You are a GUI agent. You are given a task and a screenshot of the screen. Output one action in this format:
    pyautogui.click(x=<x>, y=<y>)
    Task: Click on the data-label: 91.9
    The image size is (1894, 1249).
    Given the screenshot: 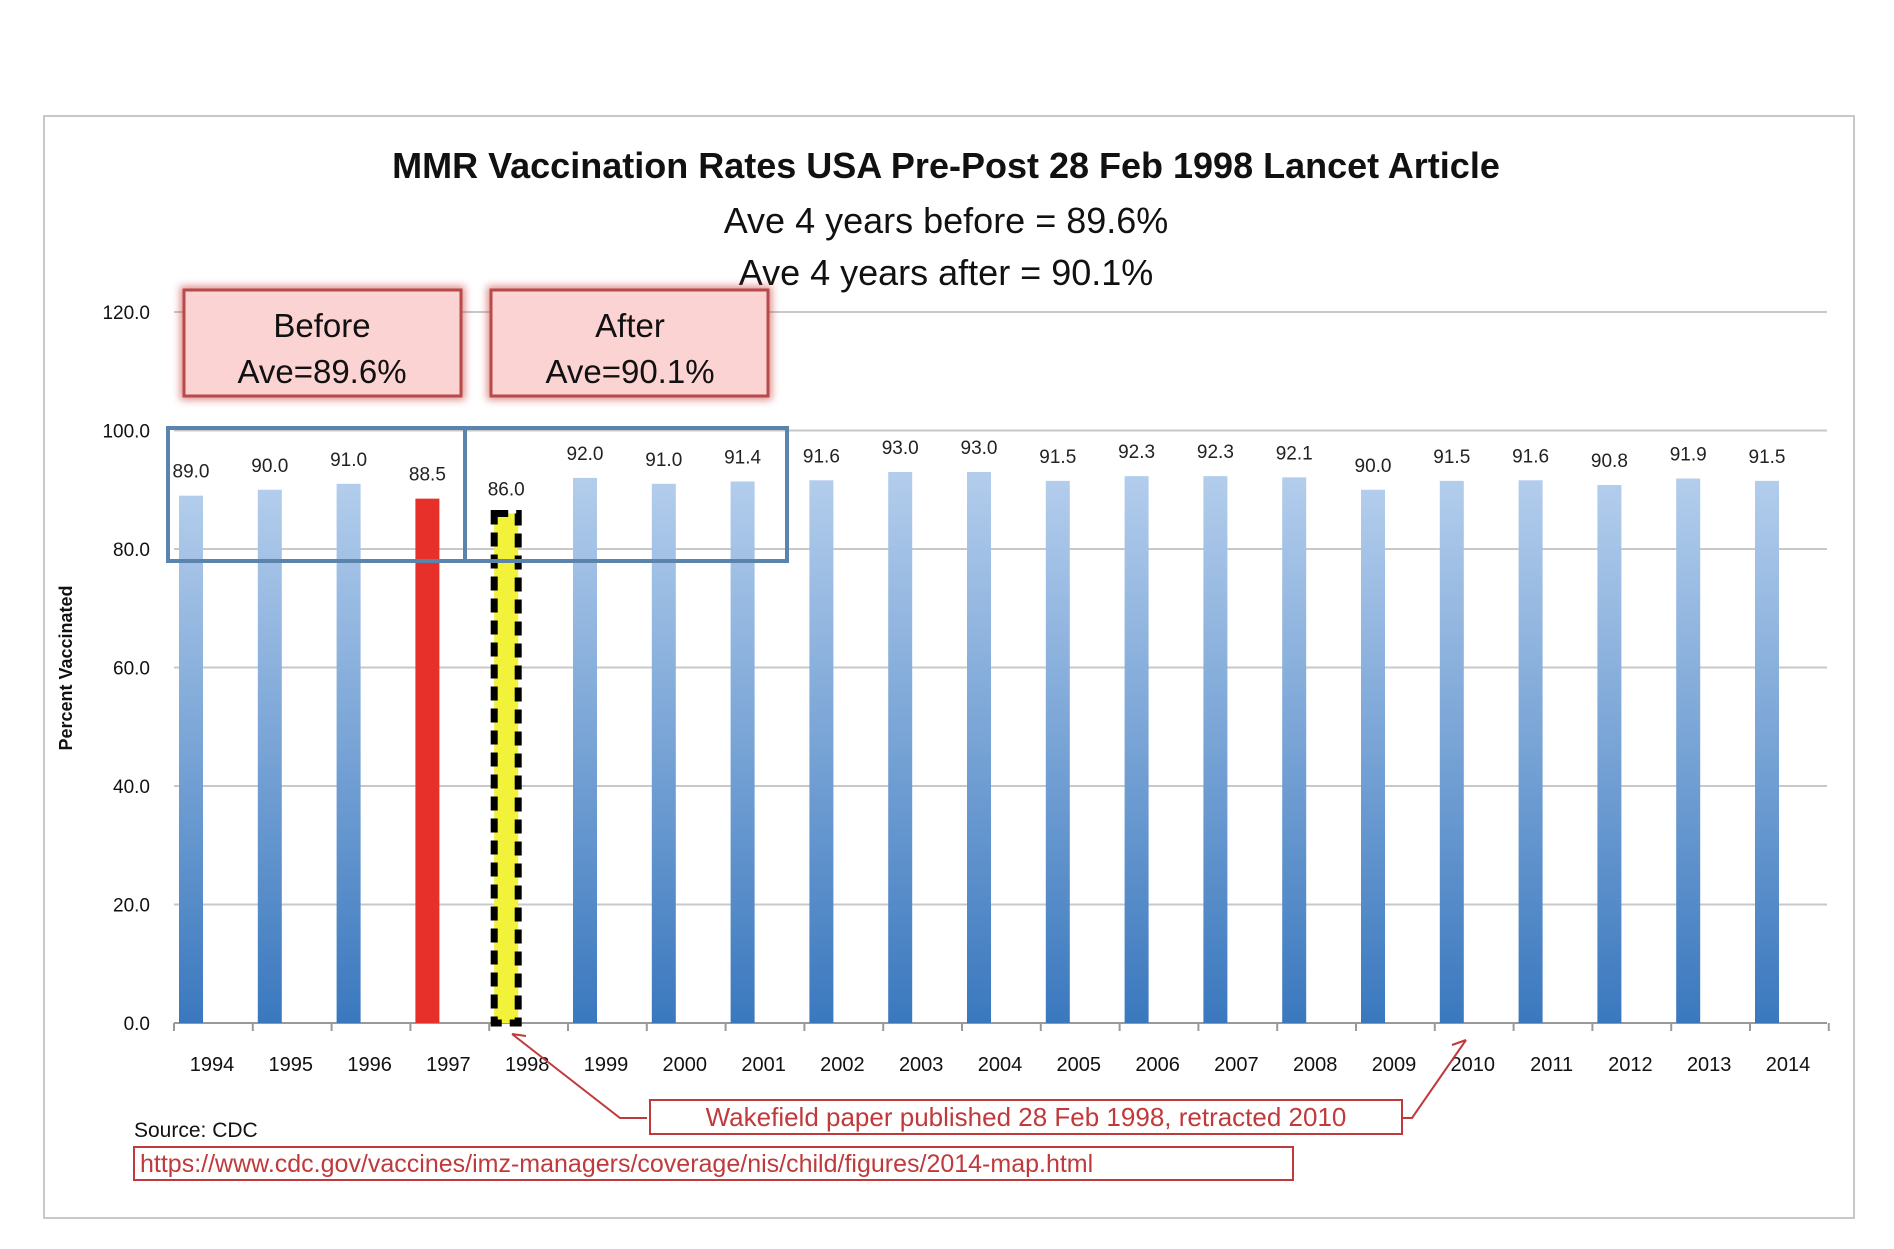 What is the action you would take?
    pyautogui.click(x=1688, y=454)
    